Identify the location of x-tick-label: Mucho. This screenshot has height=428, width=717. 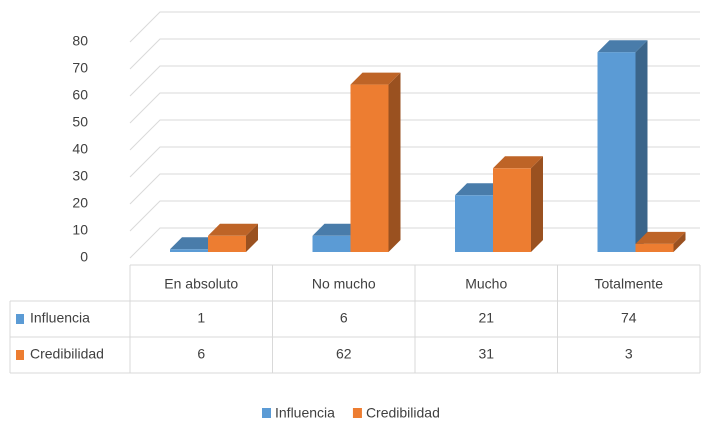
(486, 284).